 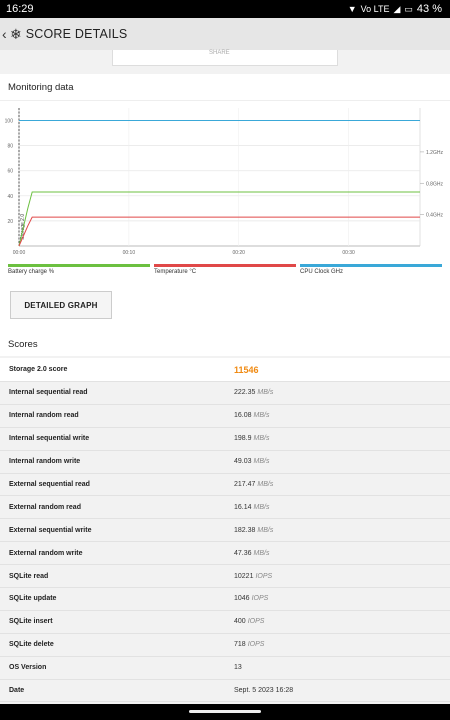 I want to click on legend-label: Battery charge %, so click(x=31, y=272).